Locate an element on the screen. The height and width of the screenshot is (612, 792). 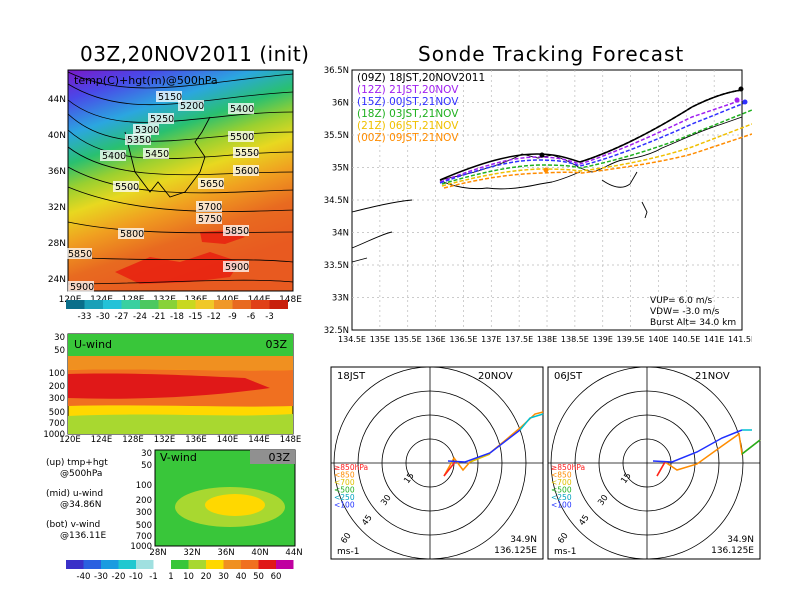
uwind-xtick: 124E is located at coordinates (102, 439).